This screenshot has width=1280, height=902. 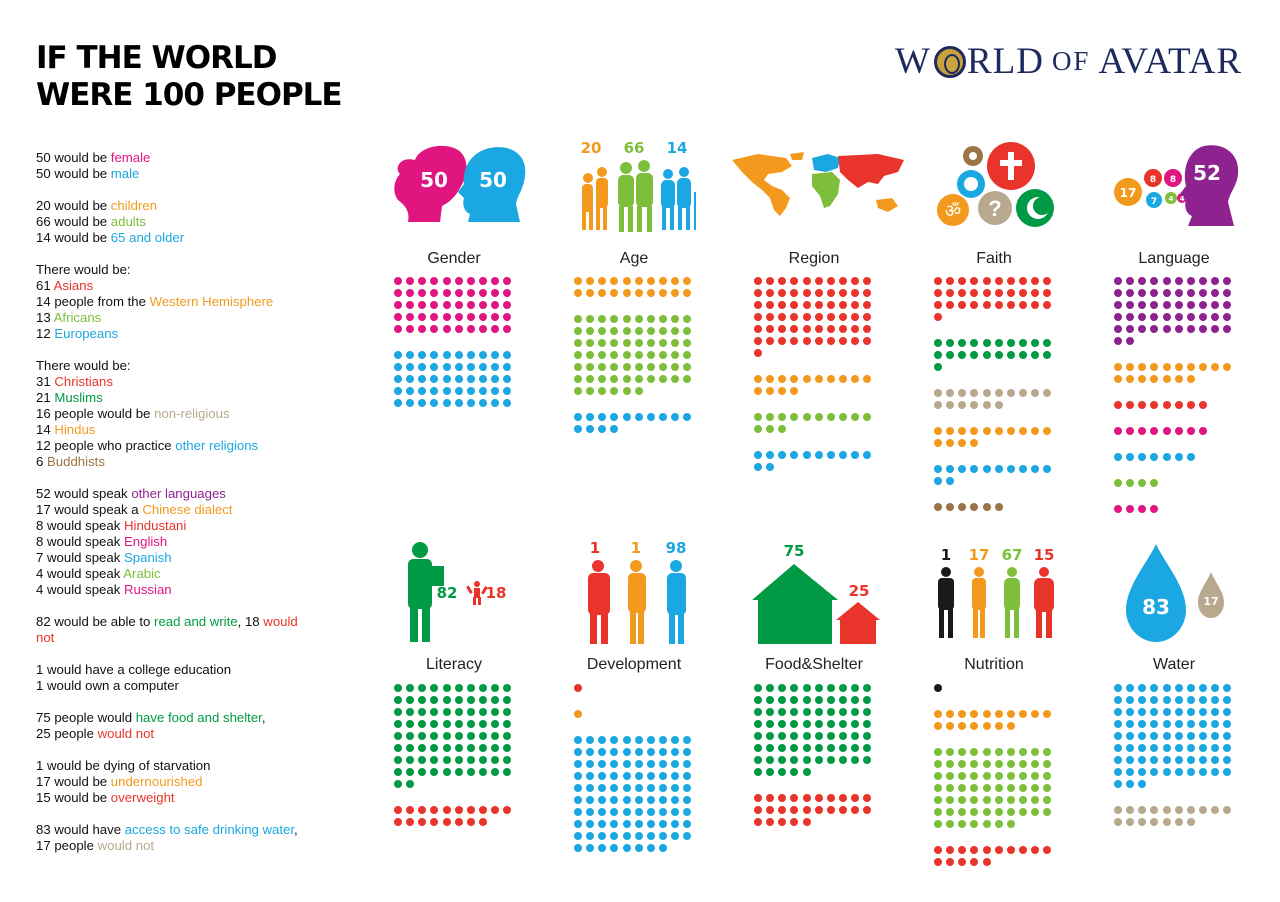 What do you see at coordinates (1044, 602) in the screenshot?
I see `overweight-person-icon` at bounding box center [1044, 602].